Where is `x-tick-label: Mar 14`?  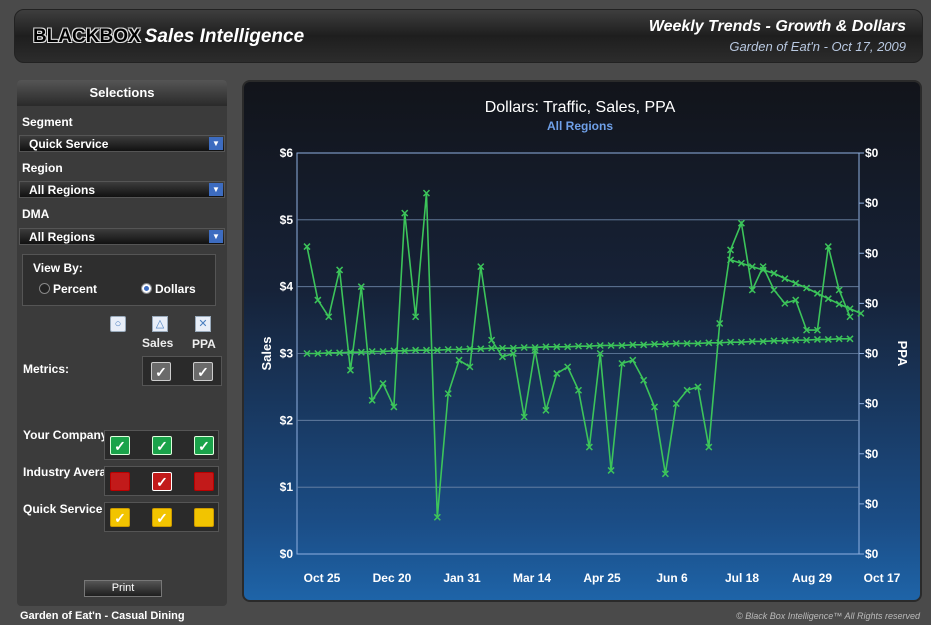
x-tick-label: Mar 14 is located at coordinates (532, 578).